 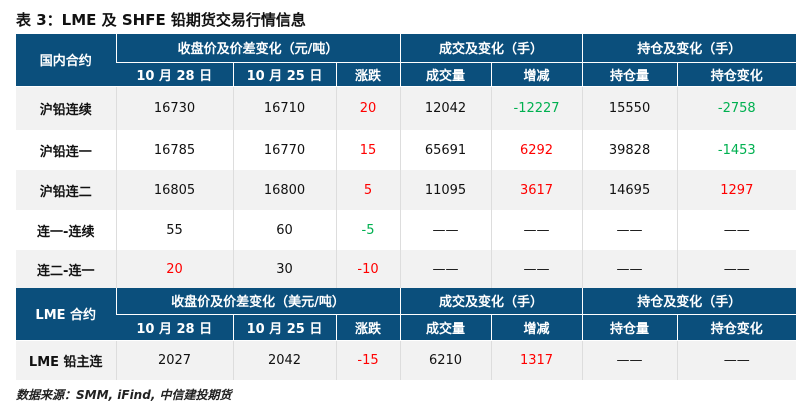 What do you see at coordinates (66, 232) in the screenshot?
I see `contract-name: 连一-连续` at bounding box center [66, 232].